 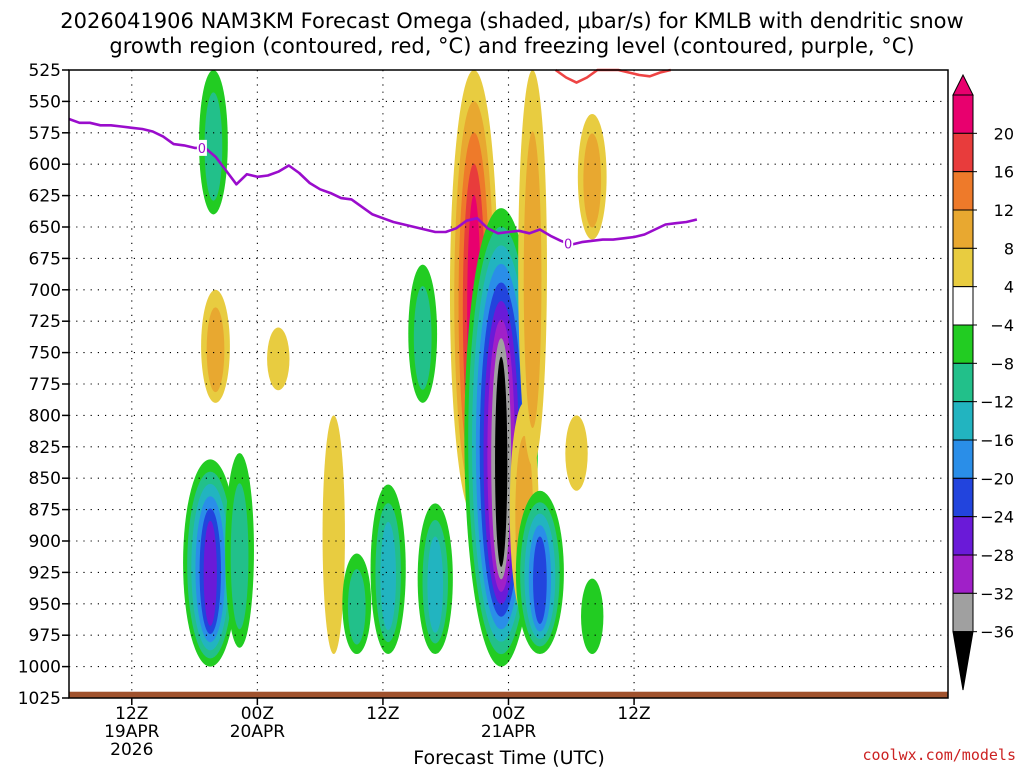 I want to click on colorbar-label: −32, so click(x=997, y=593).